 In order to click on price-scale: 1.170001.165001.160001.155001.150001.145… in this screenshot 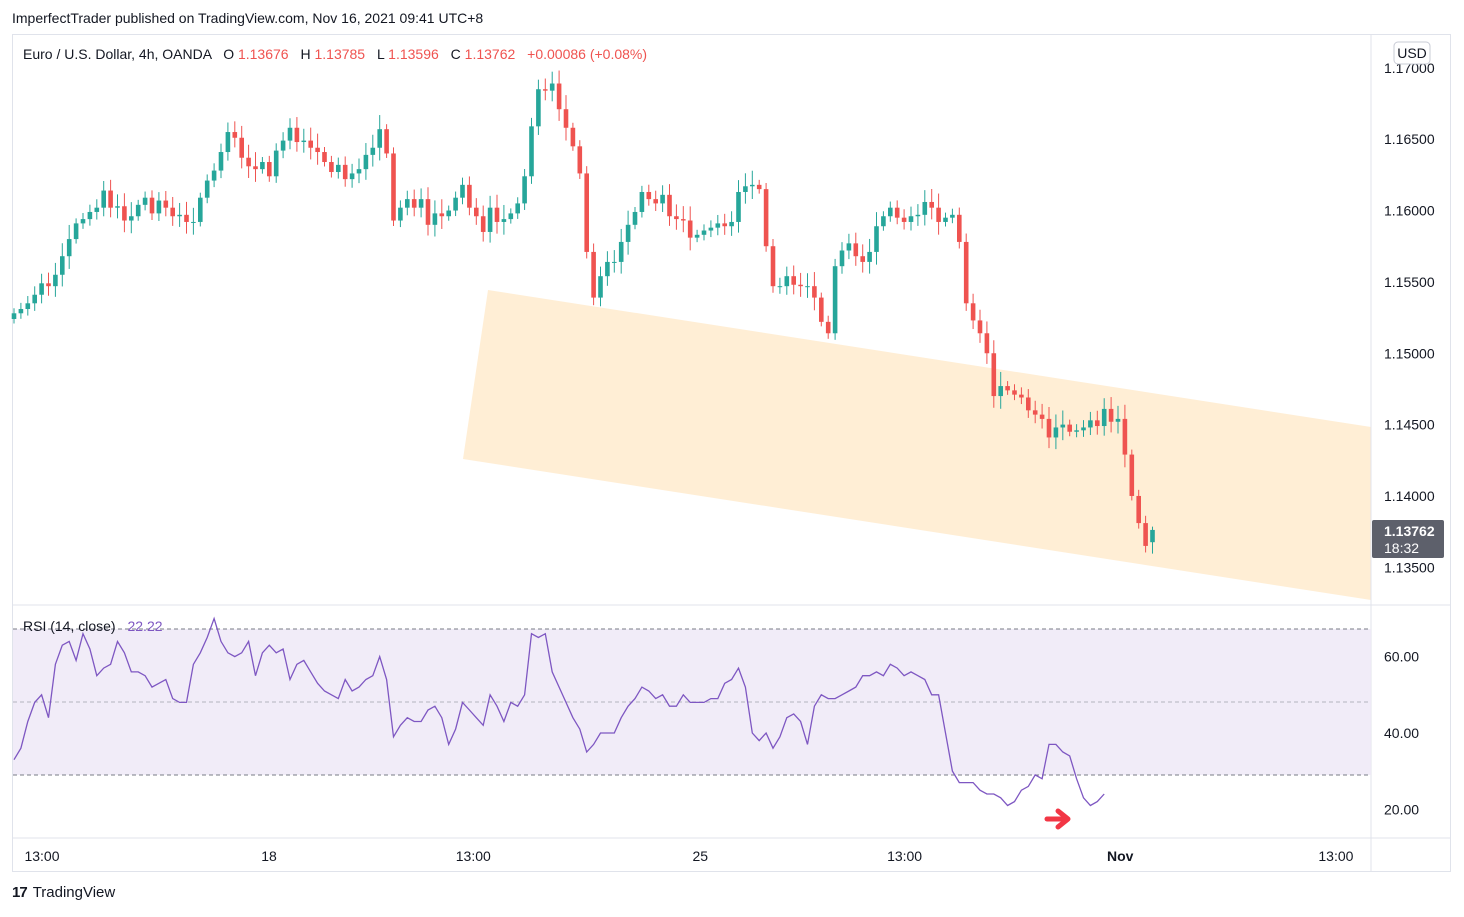, I will do `click(1409, 317)`.